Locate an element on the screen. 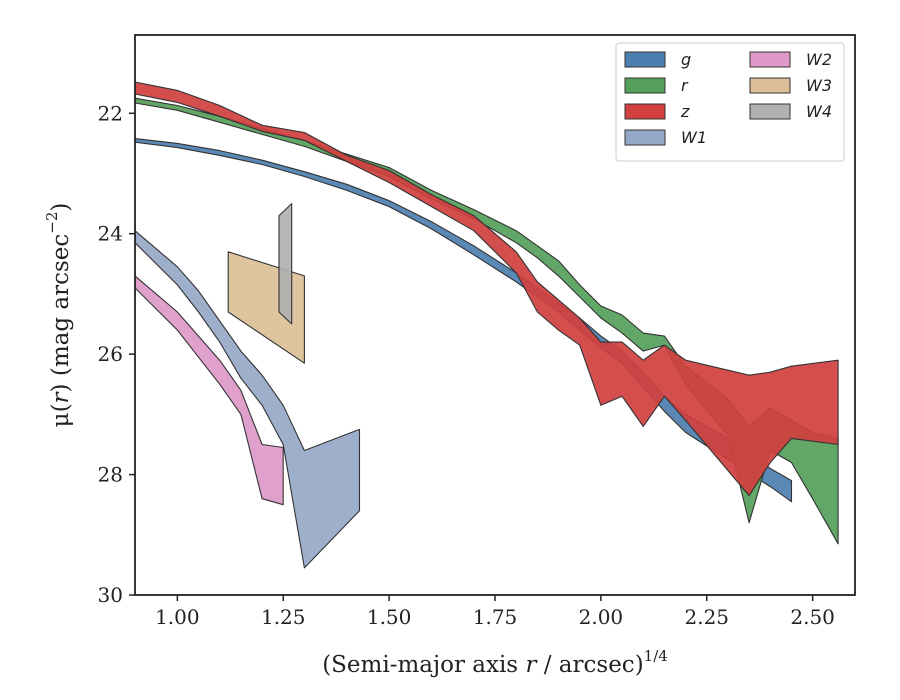 The height and width of the screenshot is (700, 900). legend-swatch-w1 is located at coordinates (645, 137).